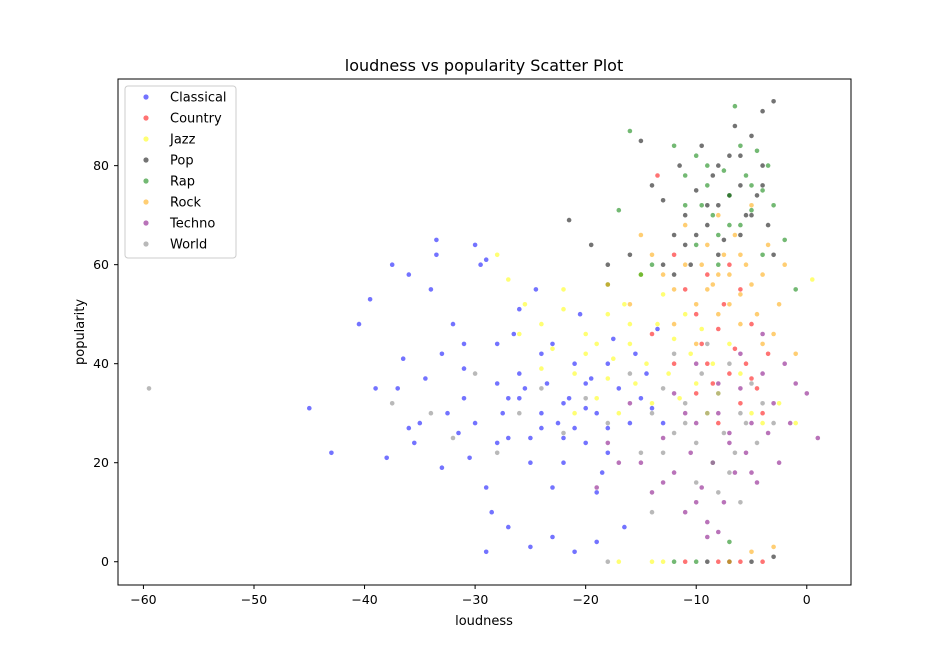  I want to click on legend-marker-pop, so click(146, 160).